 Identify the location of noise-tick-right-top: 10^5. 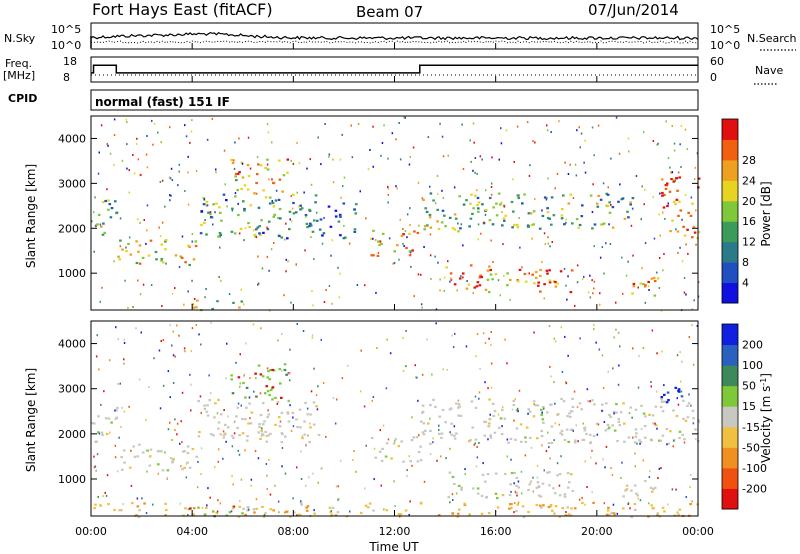
(725, 29).